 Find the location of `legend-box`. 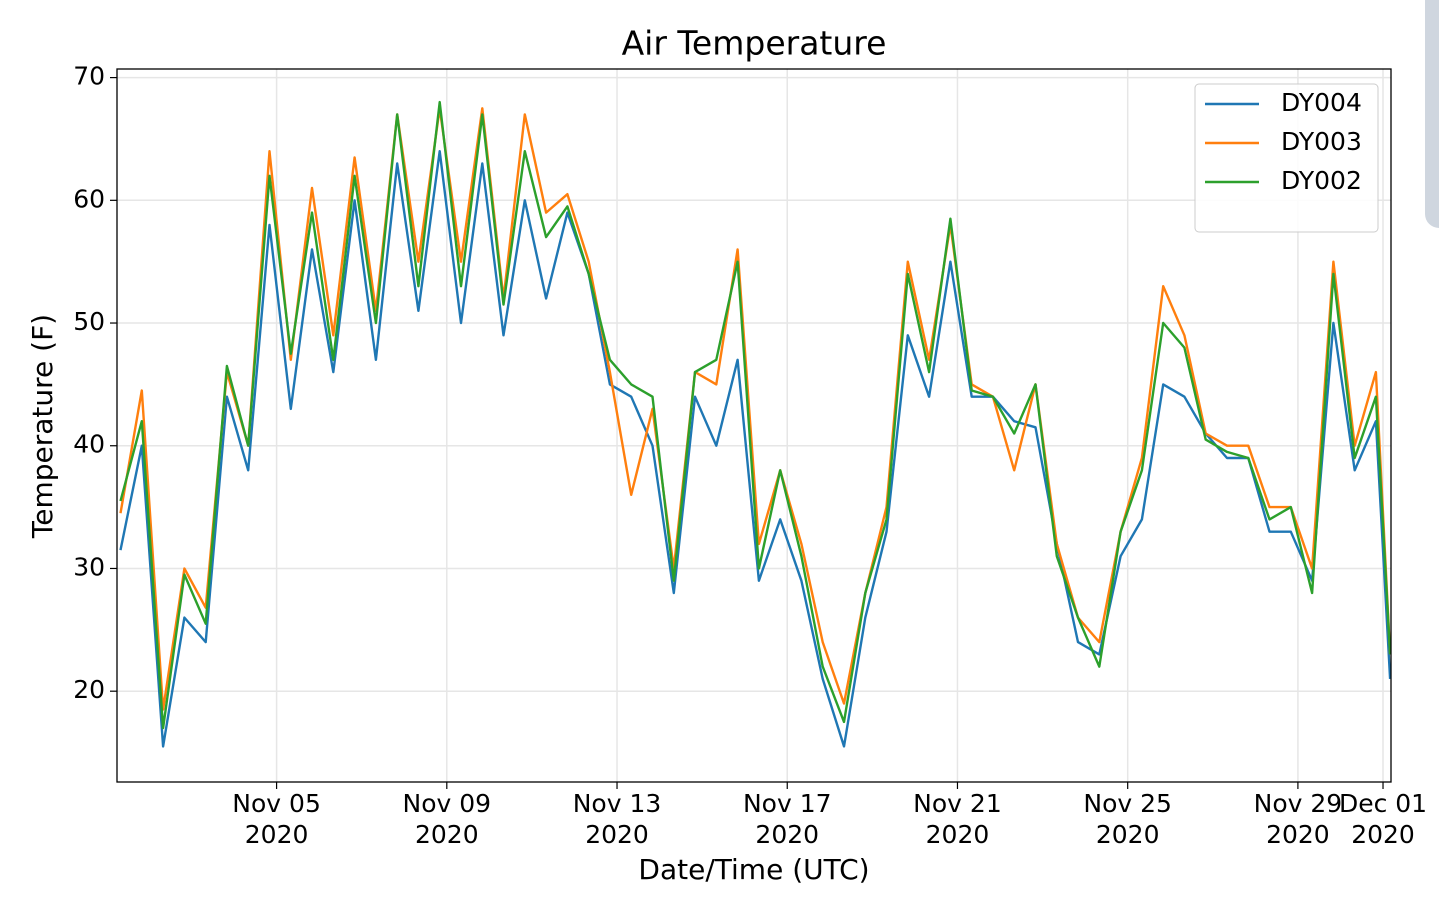

legend-box is located at coordinates (1286, 158).